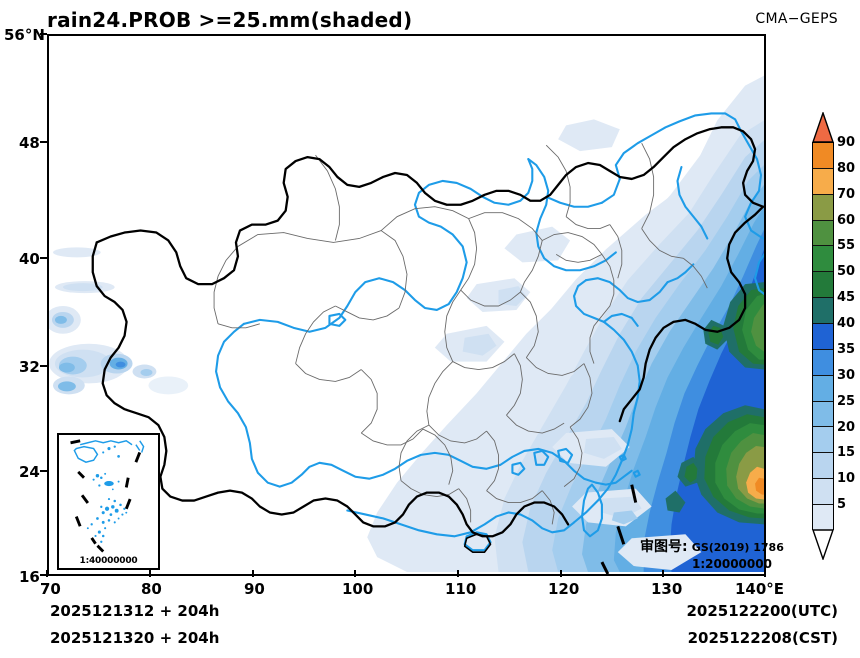  What do you see at coordinates (667, 589) in the screenshot?
I see `x-tick-label-130: 130` at bounding box center [667, 589].